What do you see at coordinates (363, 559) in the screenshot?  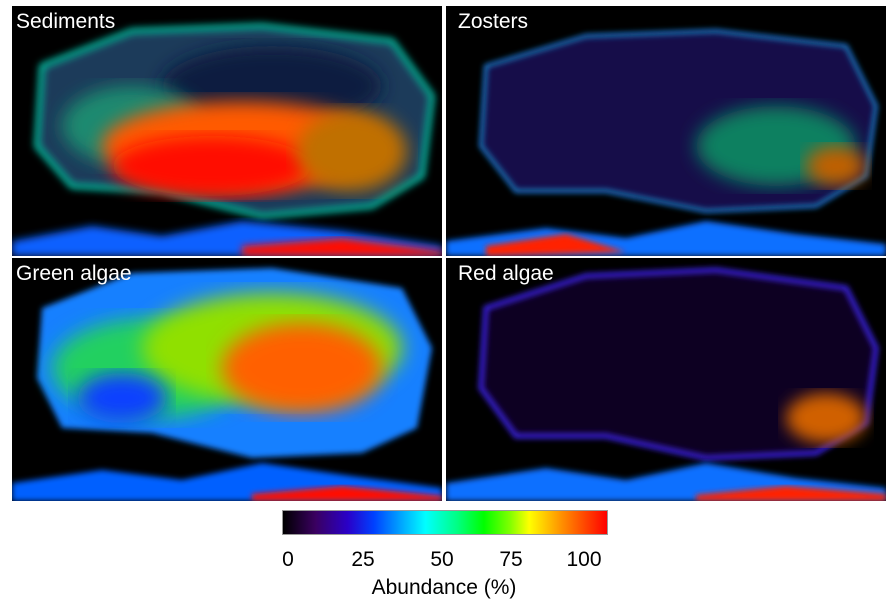 I see `colorbar-tick-25: 25` at bounding box center [363, 559].